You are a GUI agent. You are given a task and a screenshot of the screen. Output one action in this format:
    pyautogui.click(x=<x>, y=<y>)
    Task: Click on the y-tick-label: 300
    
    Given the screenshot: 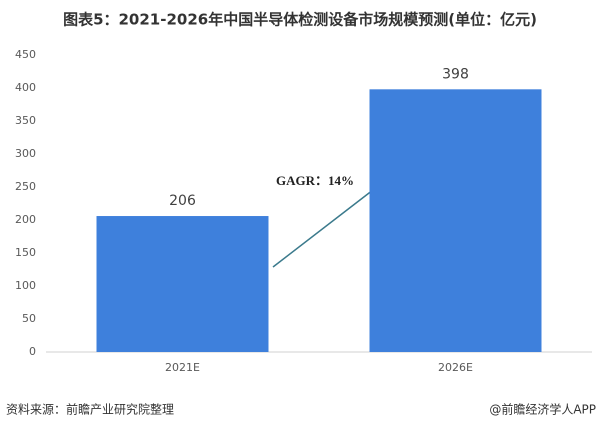 What is the action you would take?
    pyautogui.click(x=25, y=153)
    